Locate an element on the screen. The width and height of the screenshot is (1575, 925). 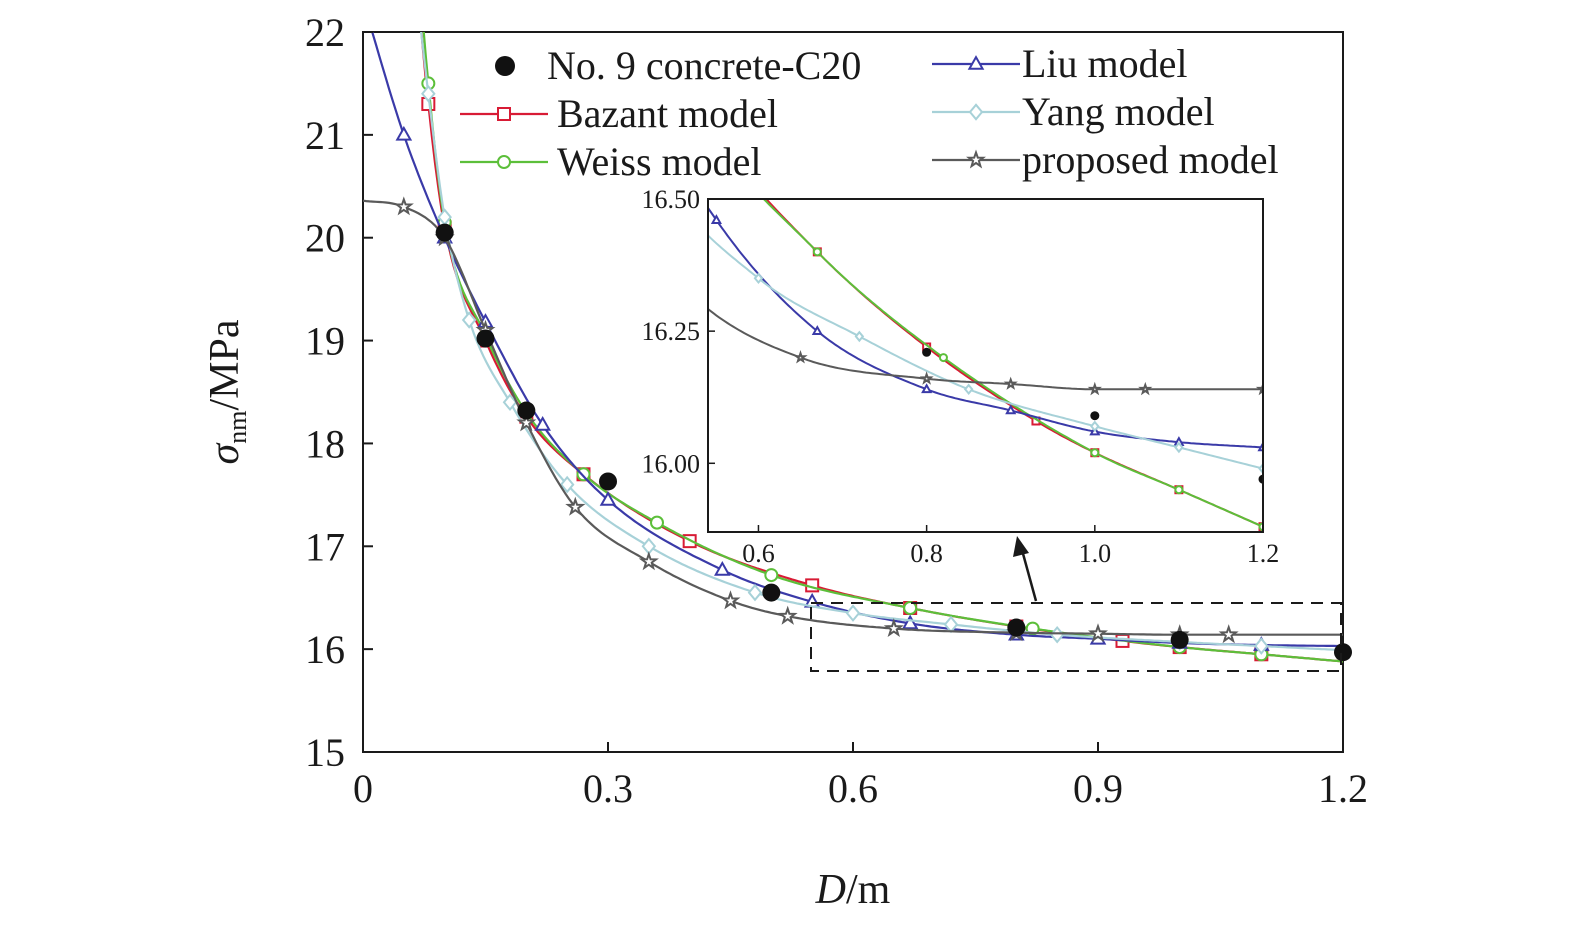
inset-x-tick-label: 1.2 is located at coordinates (1263, 553).